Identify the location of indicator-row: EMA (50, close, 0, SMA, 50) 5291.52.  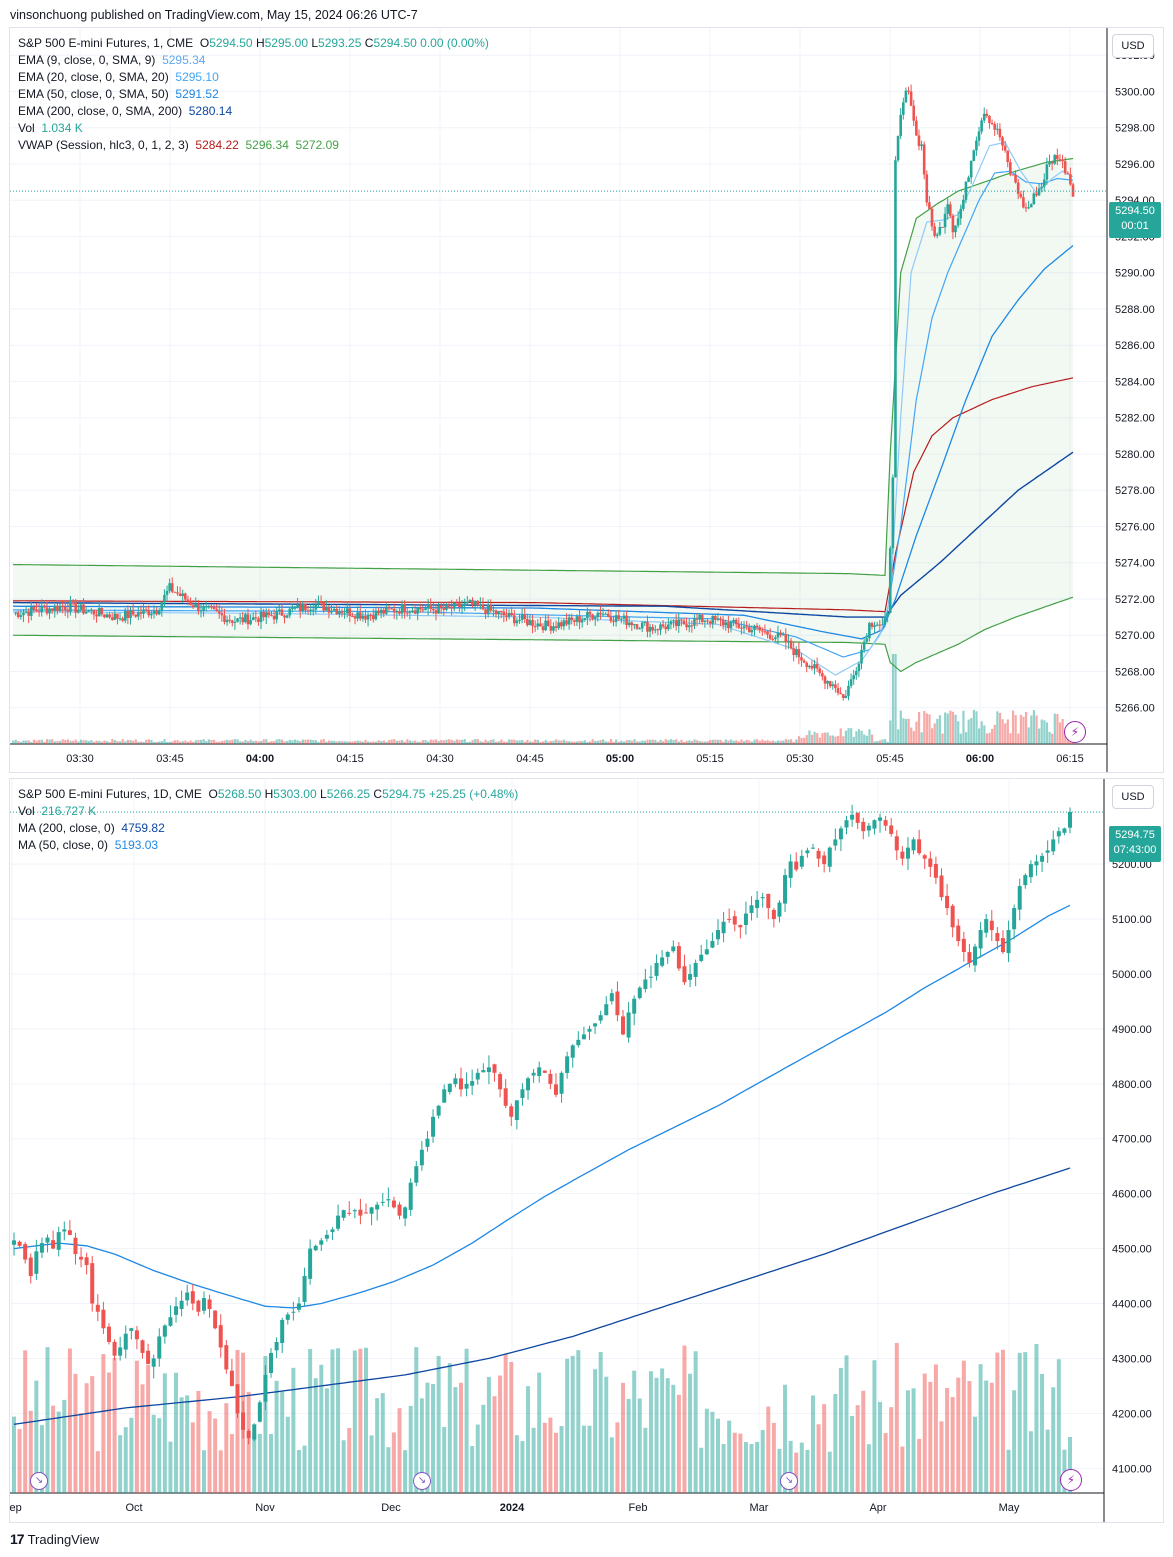
(253, 94).